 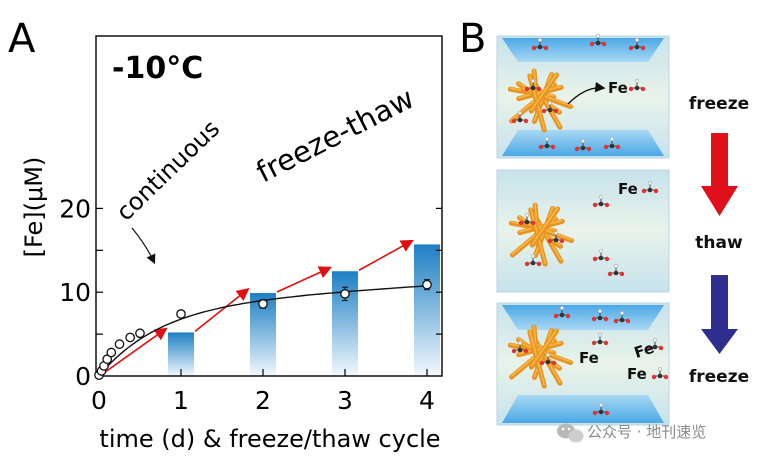 What do you see at coordinates (157, 68) in the screenshot?
I see `temperature-label: -10°C` at bounding box center [157, 68].